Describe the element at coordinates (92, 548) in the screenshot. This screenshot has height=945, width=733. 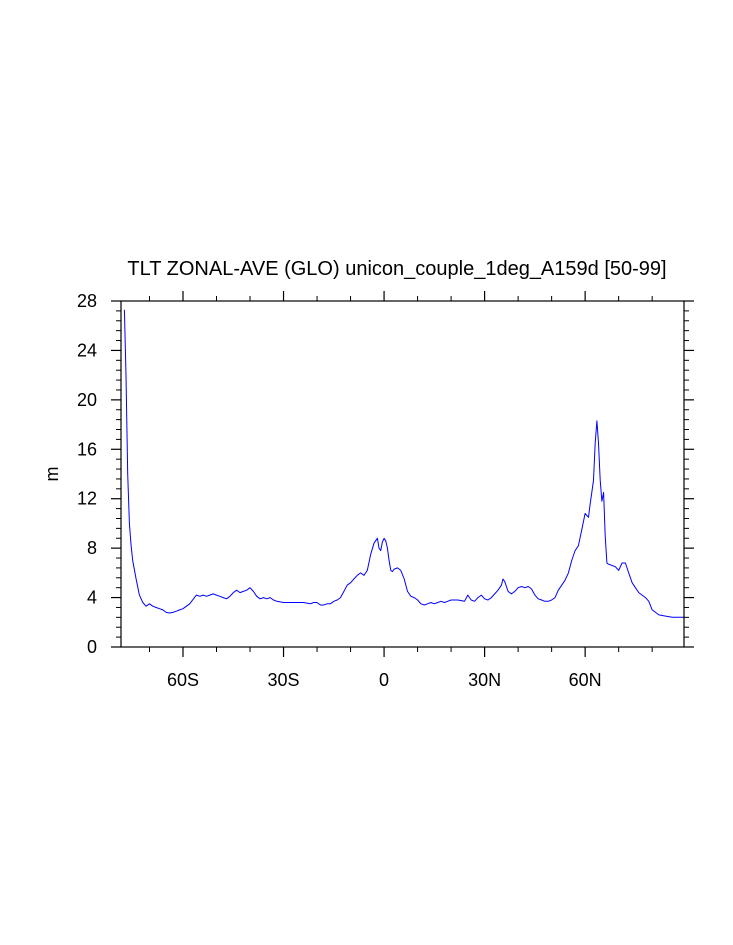
I see `y-tick-label: 8` at that location.